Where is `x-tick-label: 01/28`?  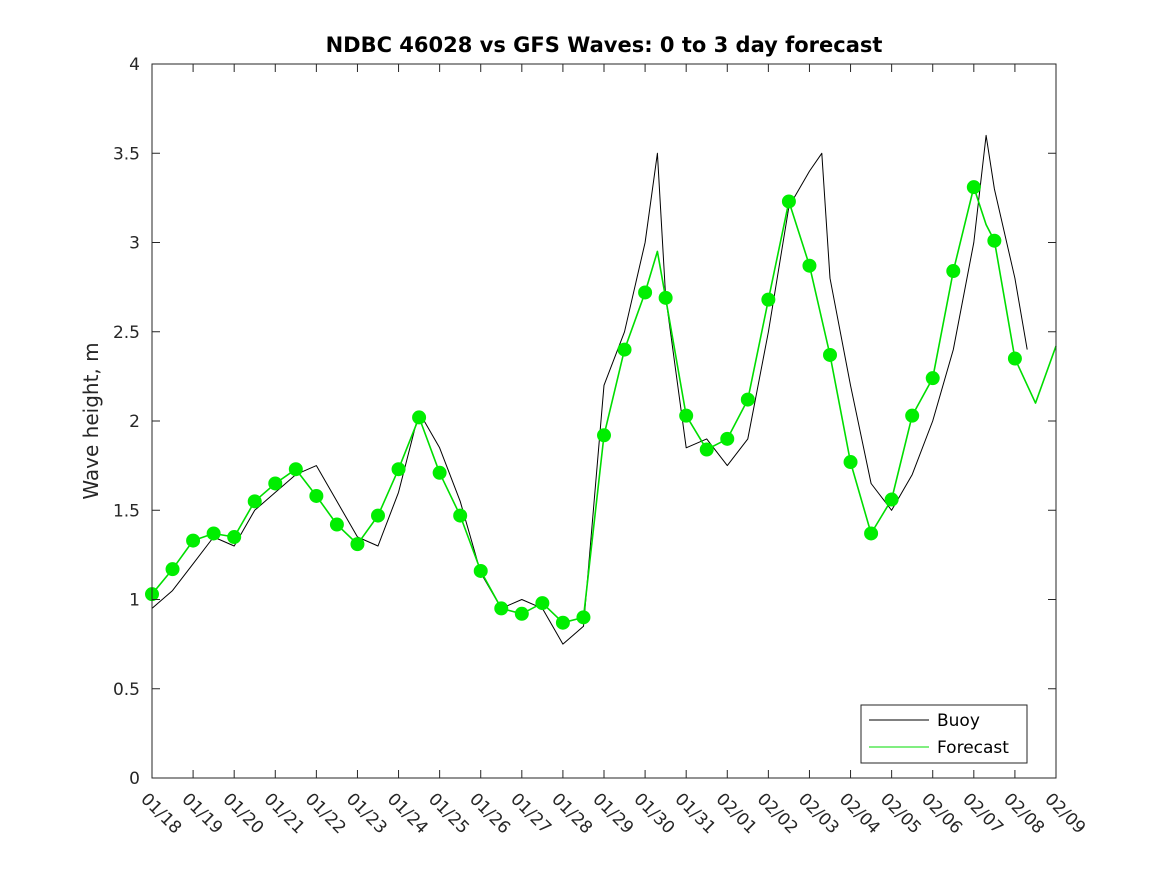 x-tick-label: 01/28 is located at coordinates (571, 813).